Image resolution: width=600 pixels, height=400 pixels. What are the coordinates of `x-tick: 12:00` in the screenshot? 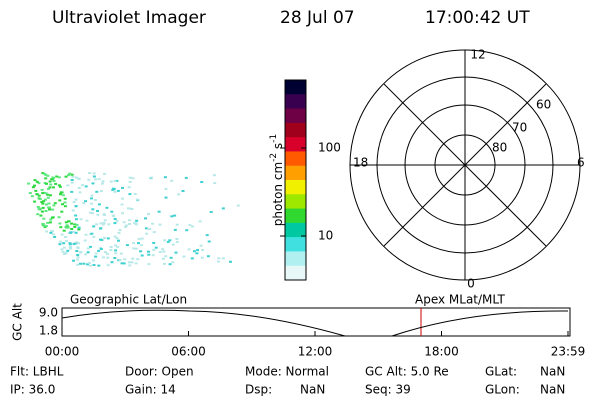 It's located at (315, 352).